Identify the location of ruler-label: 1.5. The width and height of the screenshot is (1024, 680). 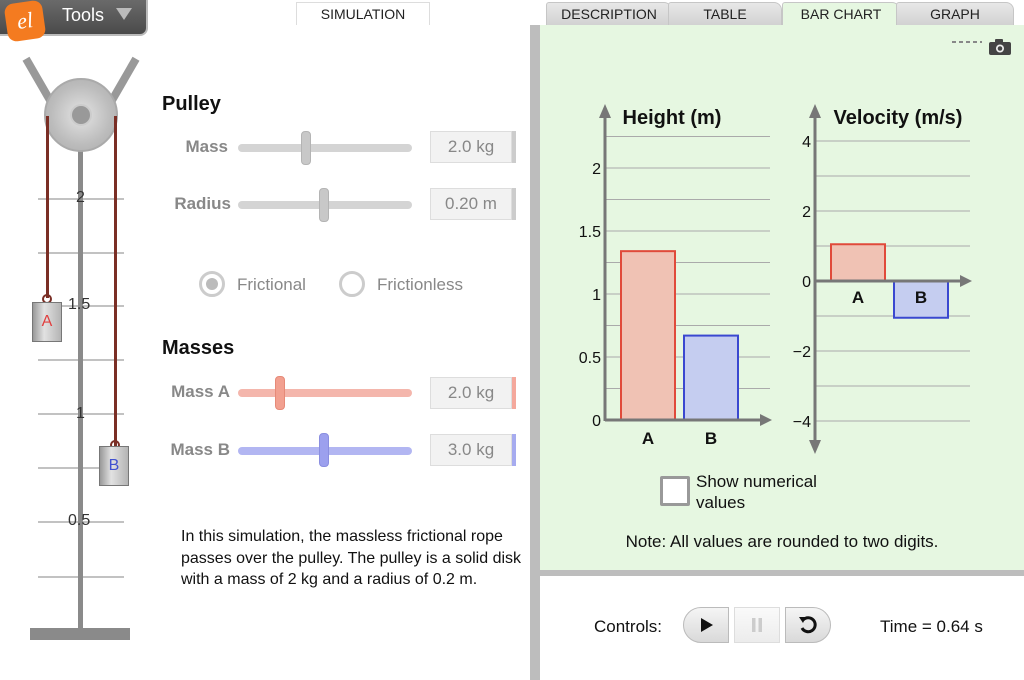
(79, 304).